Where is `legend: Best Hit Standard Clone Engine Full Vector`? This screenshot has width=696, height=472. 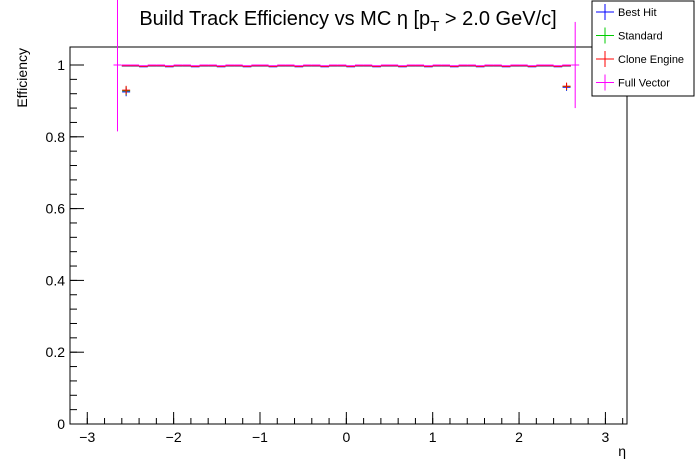 legend: Best Hit Standard Clone Engine Full Vector is located at coordinates (643, 48).